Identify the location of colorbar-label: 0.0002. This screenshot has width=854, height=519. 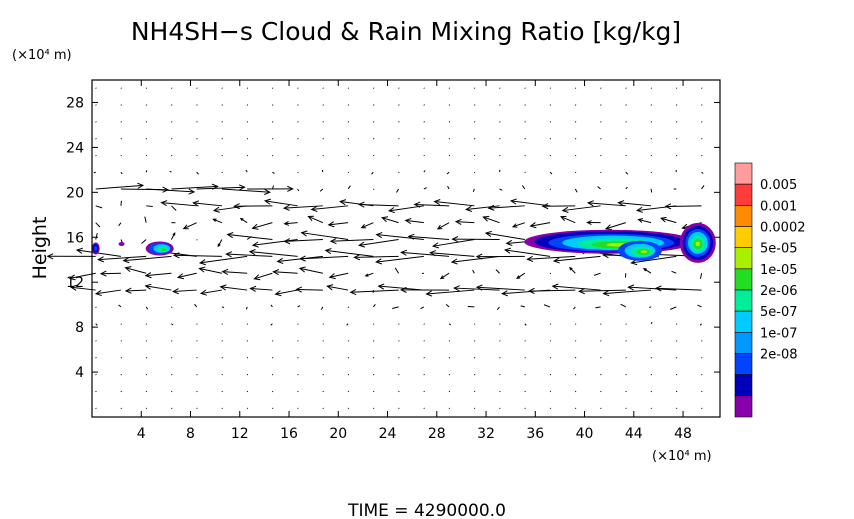
(783, 228).